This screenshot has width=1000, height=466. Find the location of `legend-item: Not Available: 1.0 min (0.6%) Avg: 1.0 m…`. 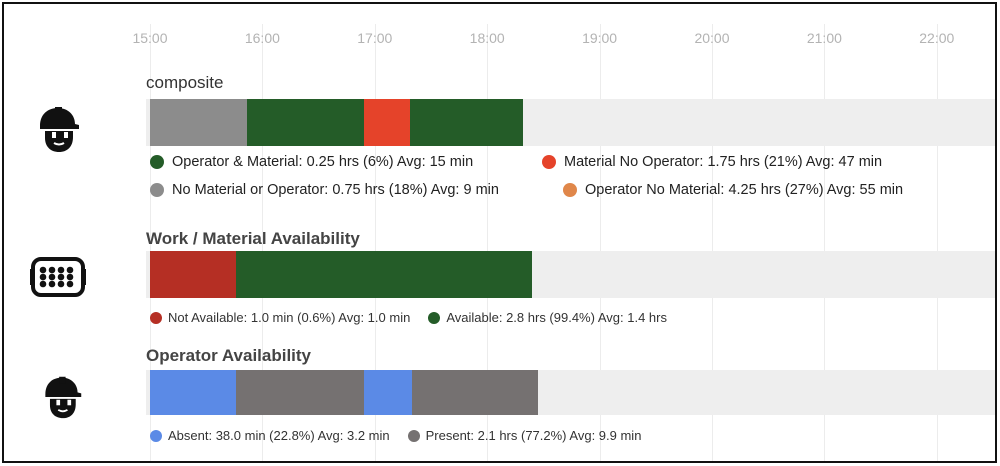

legend-item: Not Available: 1.0 min (0.6%) Avg: 1.0 m… is located at coordinates (280, 317).